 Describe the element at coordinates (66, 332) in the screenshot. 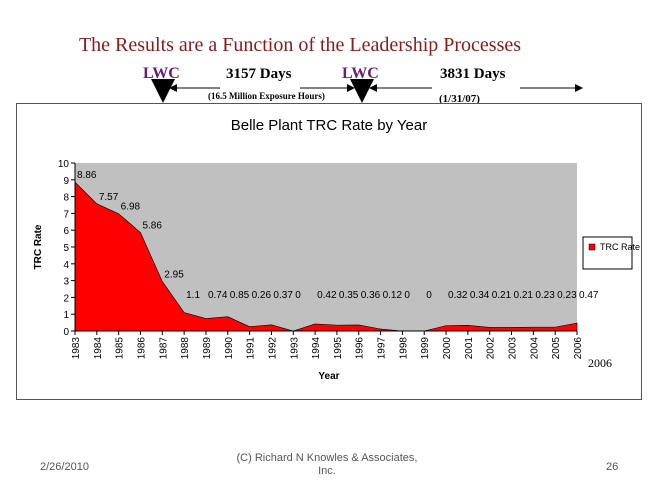

I see `y-tick-label: 0` at that location.